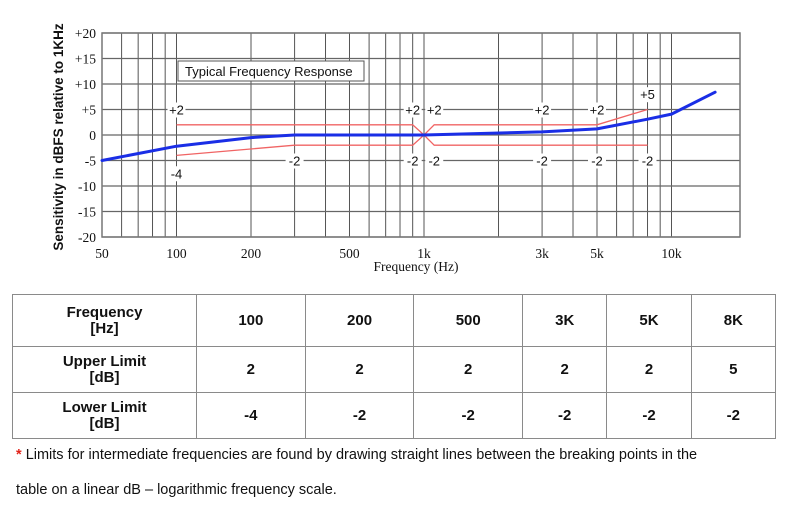 This screenshot has height=506, width=800. I want to click on table-cell: 5K, so click(649, 320).